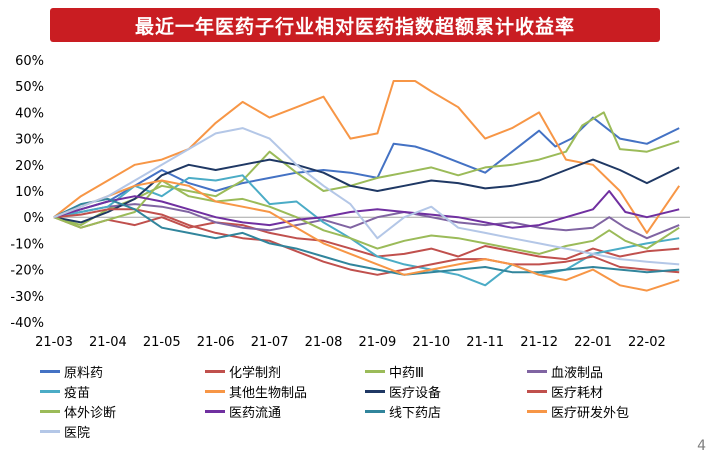 Image resolution: width=718 pixels, height=462 pixels. I want to click on chart-title: 最近一年医药子行业相对医药指数超额累计收益率, so click(354, 26).